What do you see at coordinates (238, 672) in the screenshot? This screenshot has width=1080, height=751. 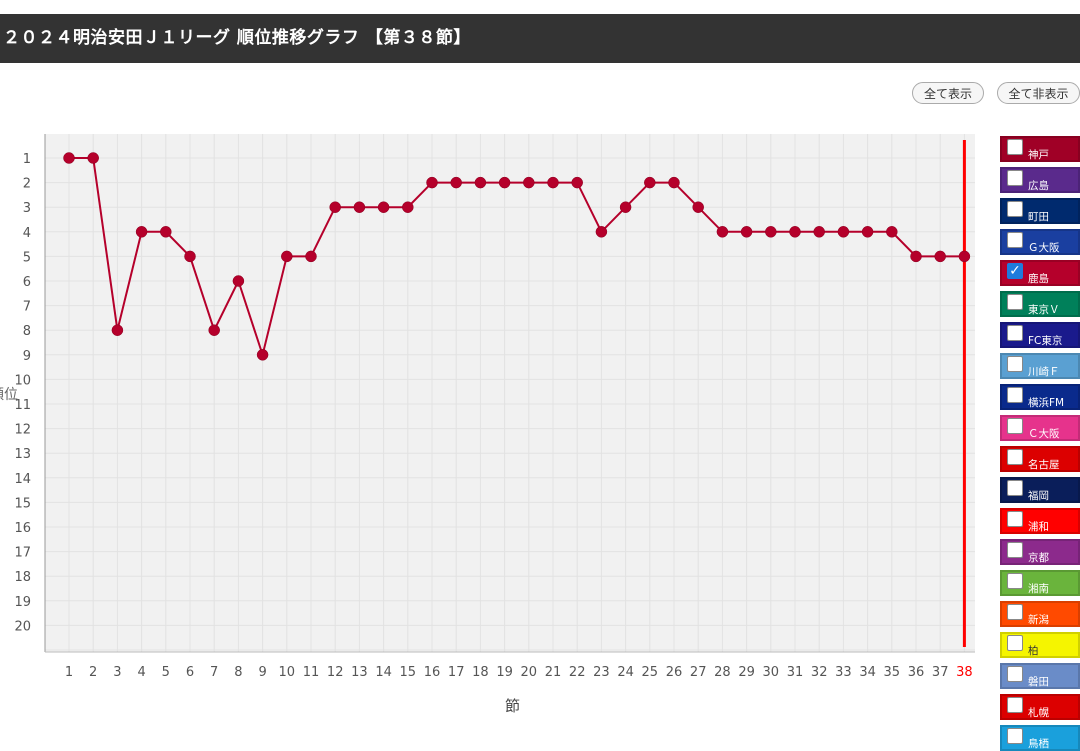 I see `x-tick-label: 8` at bounding box center [238, 672].